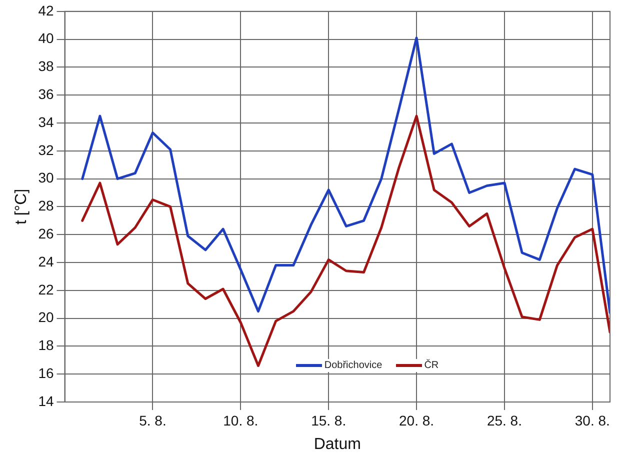 Image resolution: width=620 pixels, height=460 pixels. What do you see at coordinates (46, 38) in the screenshot?
I see `y-tick-label: 40` at bounding box center [46, 38].